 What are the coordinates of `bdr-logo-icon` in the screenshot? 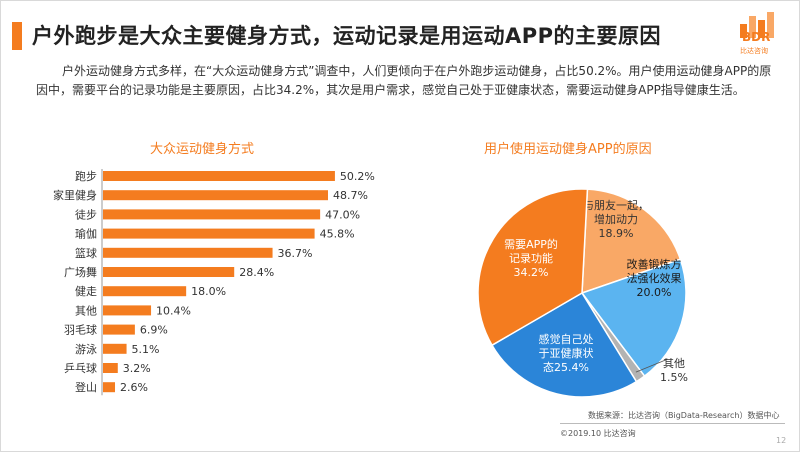 It's located at (757, 25).